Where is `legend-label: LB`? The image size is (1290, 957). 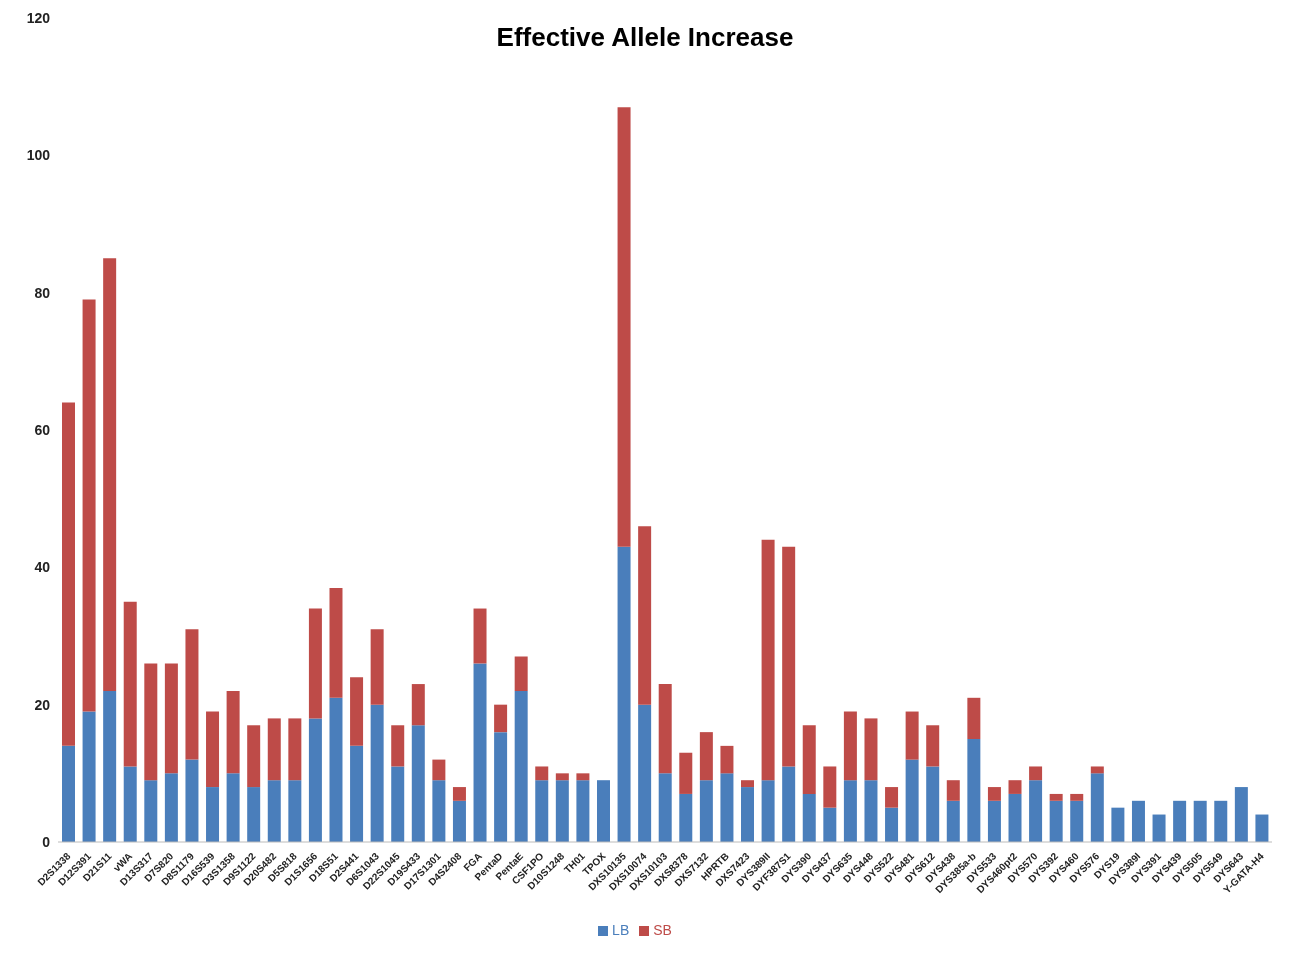
legend-label: LB is located at coordinates (621, 930).